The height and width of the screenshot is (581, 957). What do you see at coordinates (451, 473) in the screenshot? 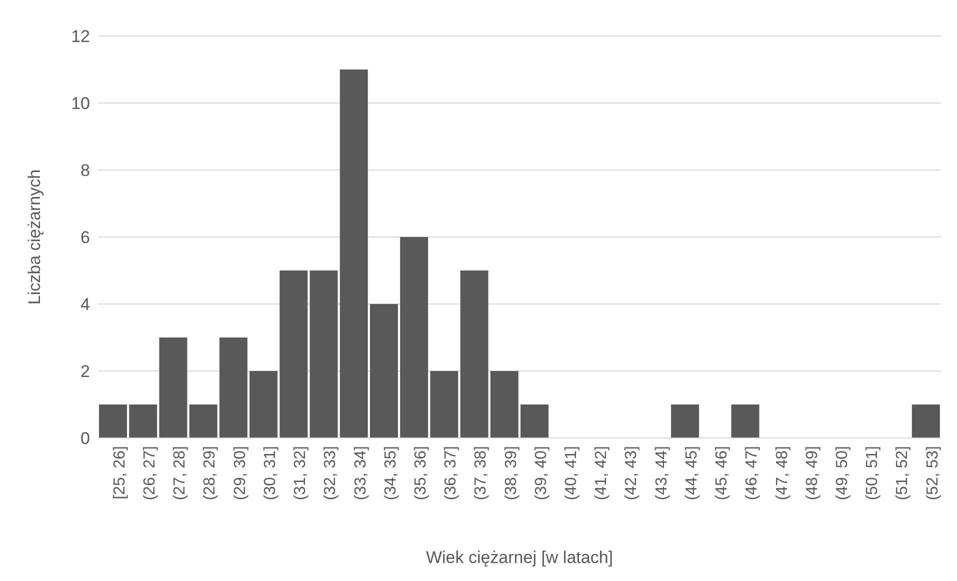
I see `x-tick-label: (36, 37]` at bounding box center [451, 473].